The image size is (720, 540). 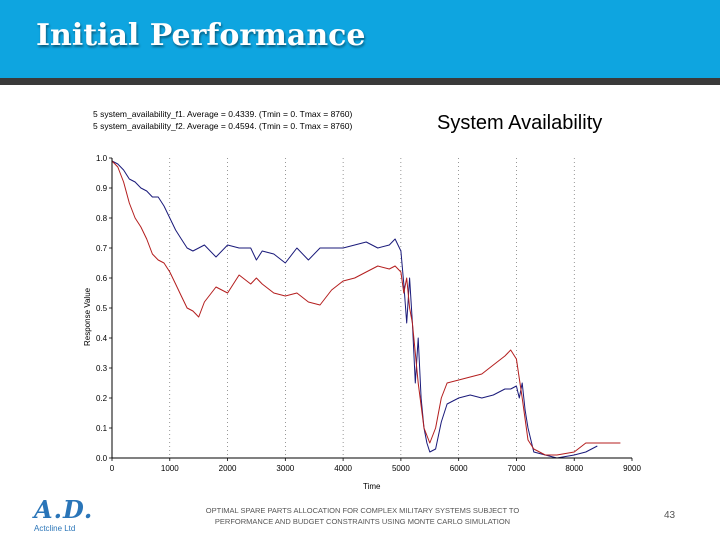 What do you see at coordinates (55, 528) in the screenshot?
I see `logo-subtitle: Actcline Ltd` at bounding box center [55, 528].